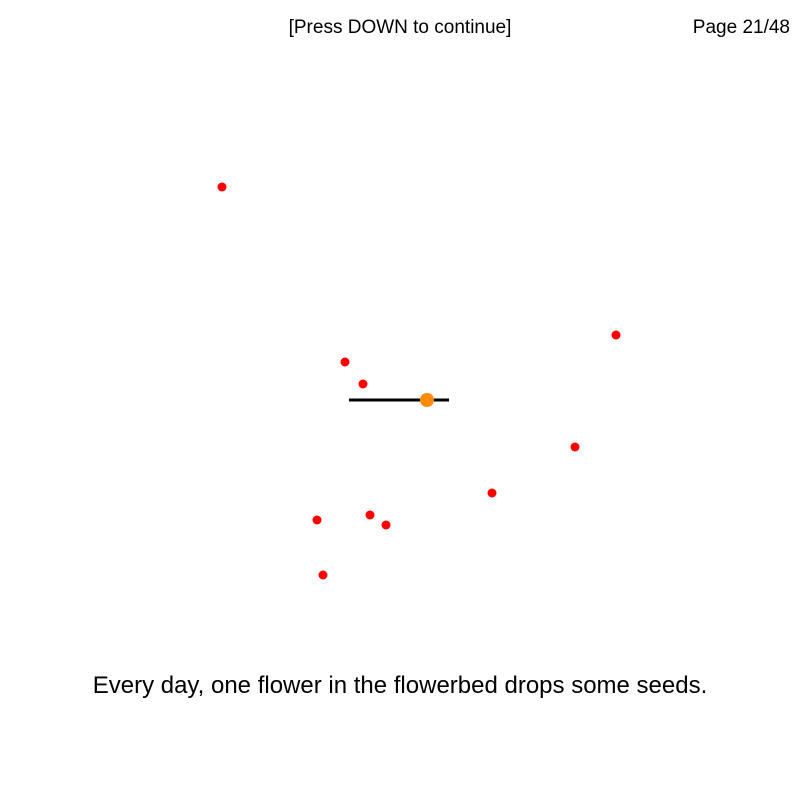 The image size is (800, 800). What do you see at coordinates (400, 27) in the screenshot?
I see `continue-hint: [Press DOWN to continue]` at bounding box center [400, 27].